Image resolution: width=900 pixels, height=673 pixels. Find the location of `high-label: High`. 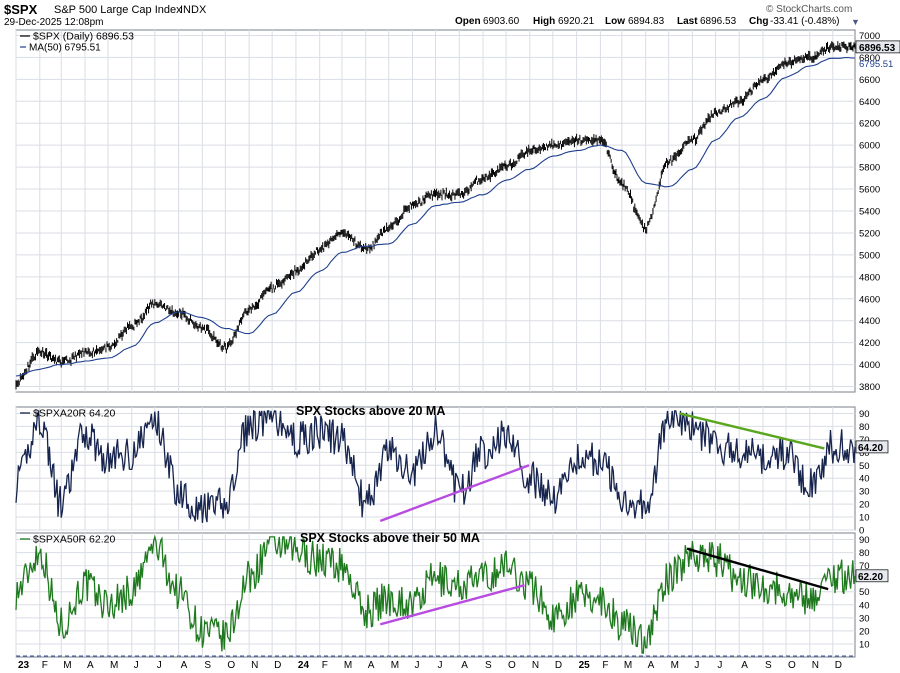

high-label: High is located at coordinates (544, 21).